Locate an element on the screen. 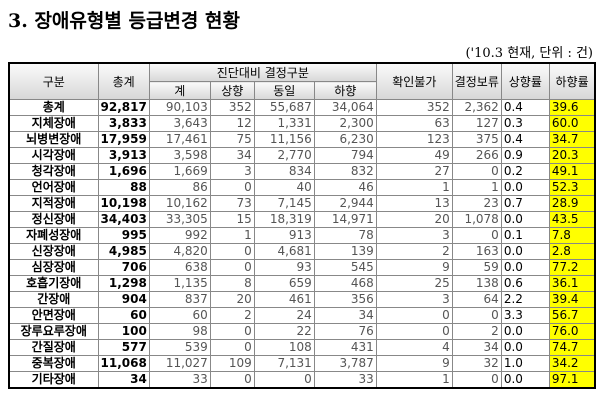 The height and width of the screenshot is (410, 600). cell-down-rate: 20.3 is located at coordinates (572, 155).